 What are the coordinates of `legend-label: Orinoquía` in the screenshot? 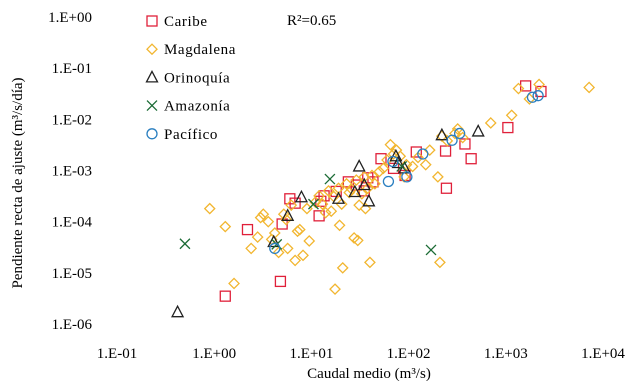 It's located at (197, 78).